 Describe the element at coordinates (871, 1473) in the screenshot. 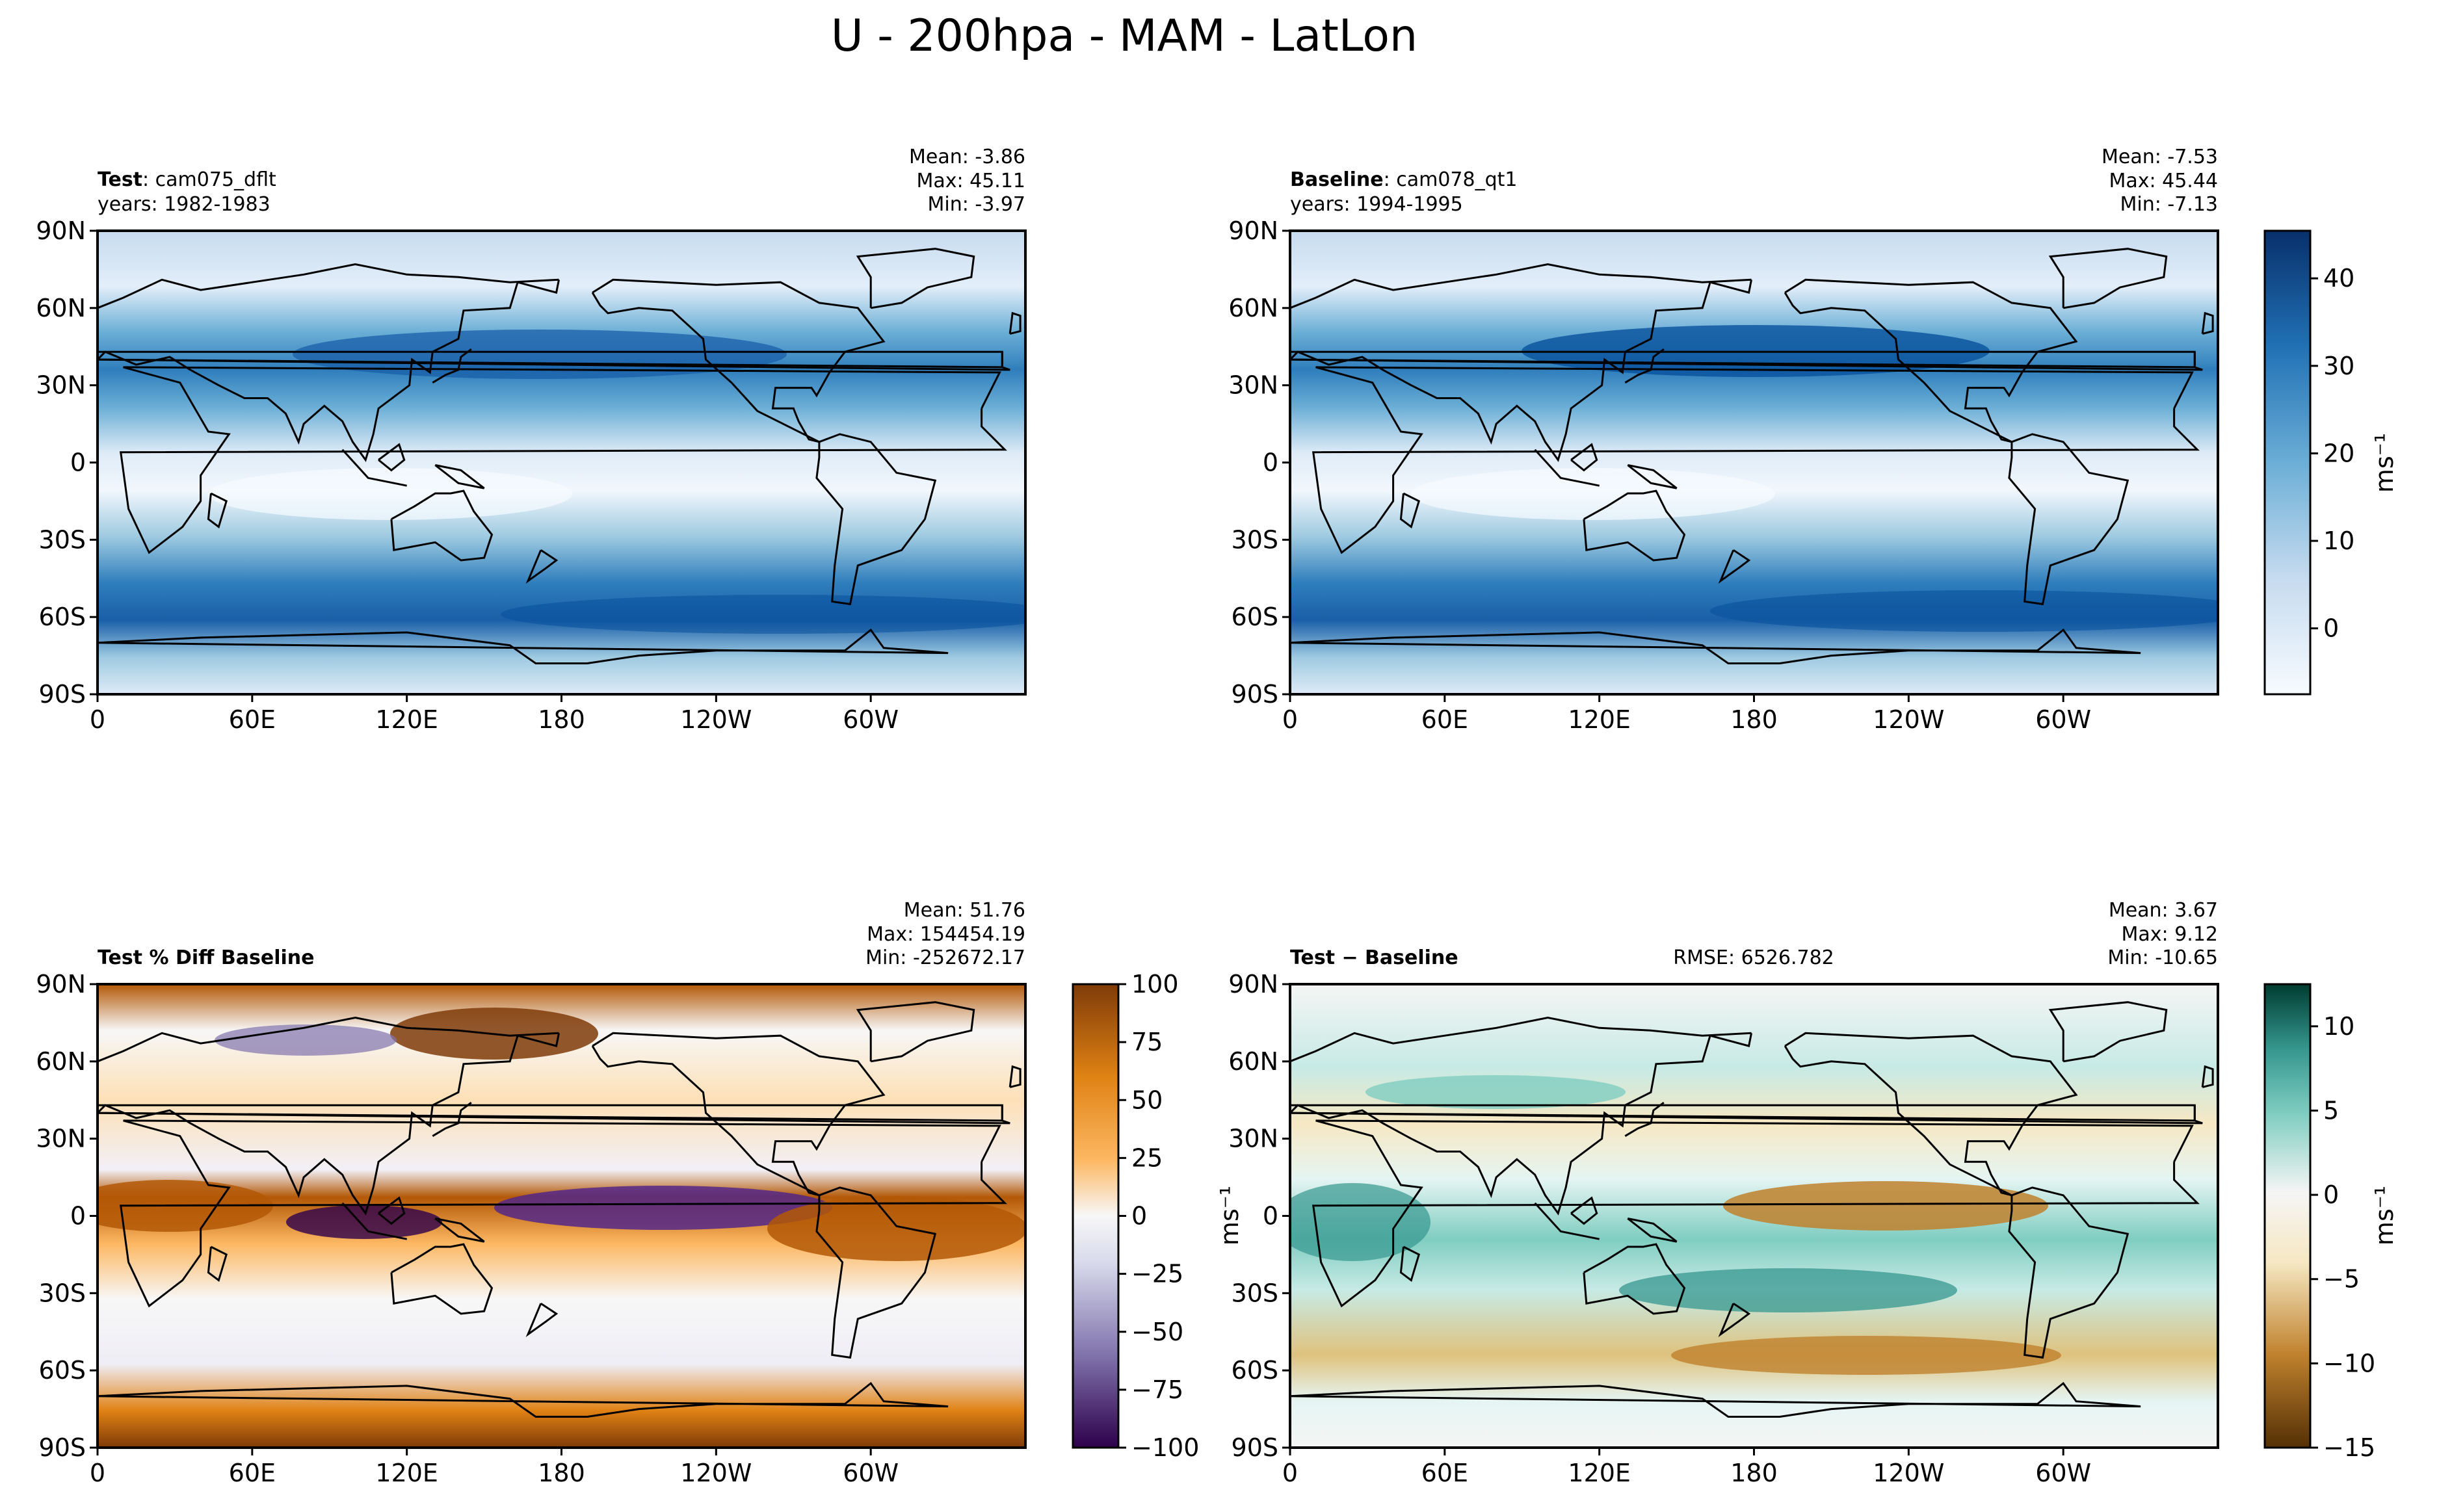

I see `pctdiff-lon-label: 60W` at that location.